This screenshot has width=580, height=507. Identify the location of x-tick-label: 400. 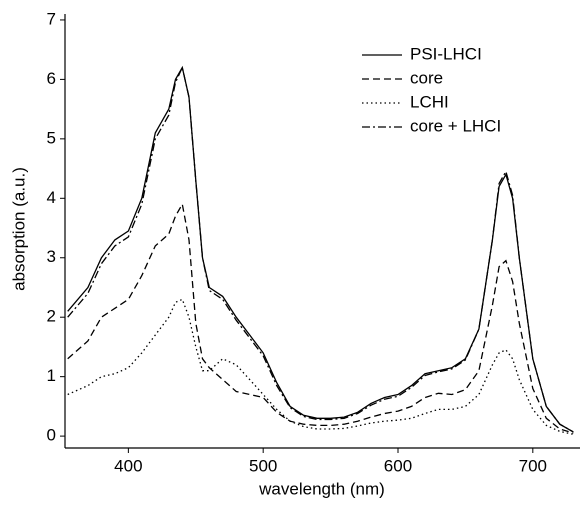
(128, 465).